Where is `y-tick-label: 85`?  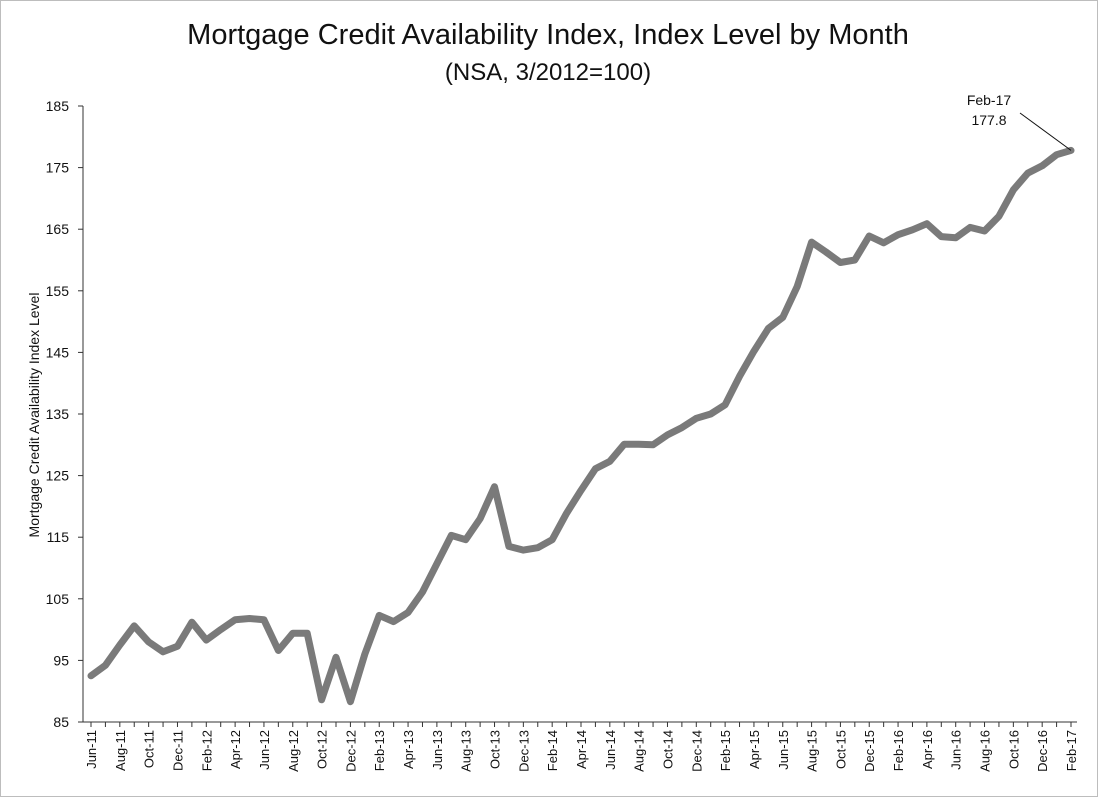 y-tick-label: 85 is located at coordinates (61, 722).